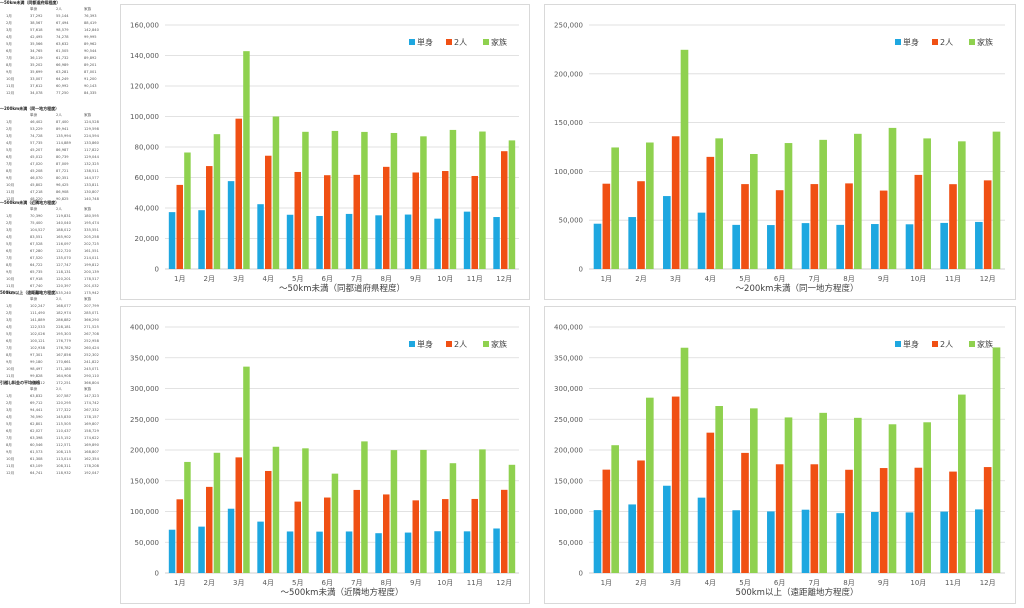 This screenshot has height=608, width=1024. I want to click on legend-label: 家族, so click(985, 344).